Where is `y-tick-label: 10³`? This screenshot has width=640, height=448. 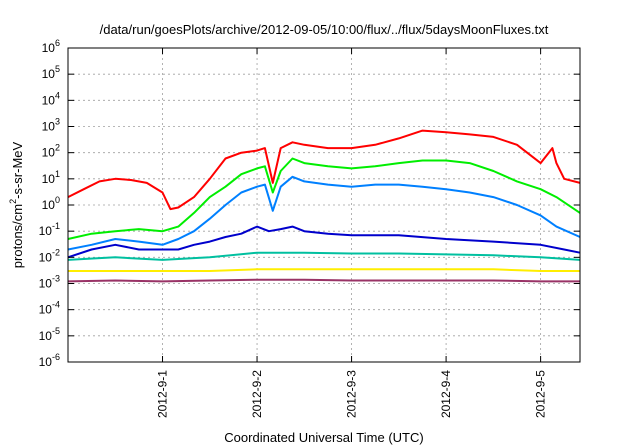
y-tick-label: 10³ is located at coordinates (51, 125).